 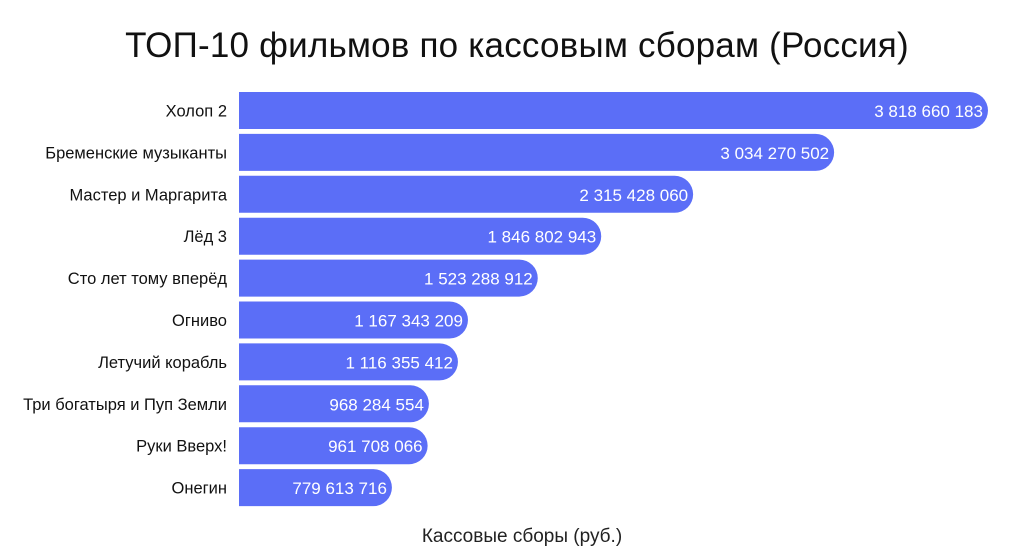 I want to click on value-label: 968 284 554, so click(x=376, y=404).